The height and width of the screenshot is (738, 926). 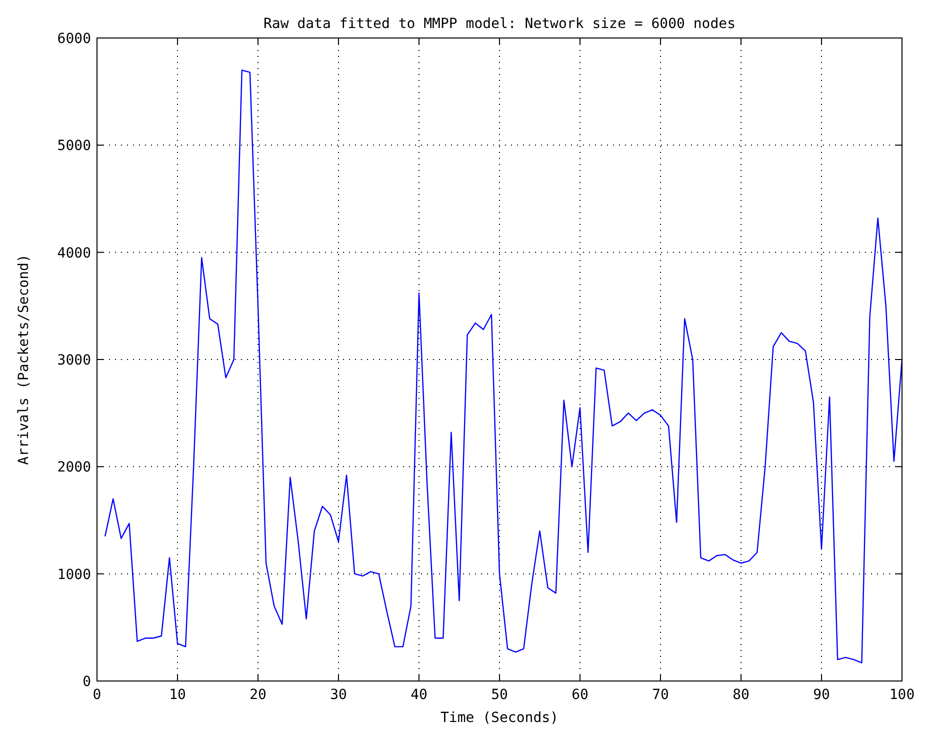 I want to click on x-tick-label: 20, so click(x=258, y=695).